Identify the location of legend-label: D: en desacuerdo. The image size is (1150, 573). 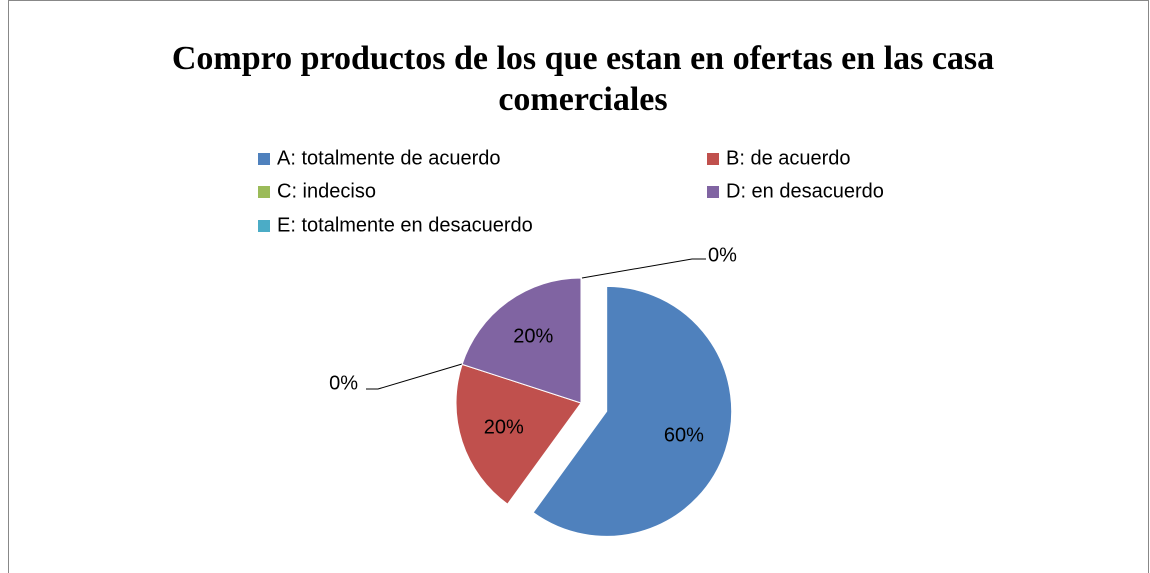
(805, 191).